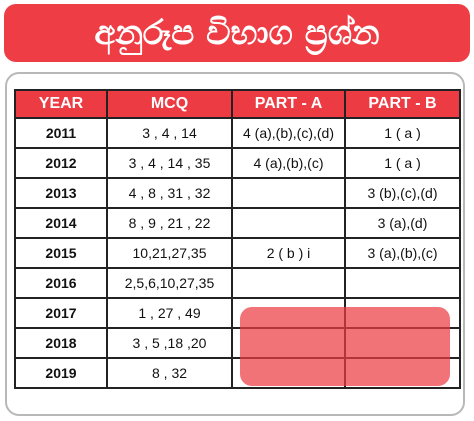 The height and width of the screenshot is (421, 474). I want to click on year-cell: 2015, so click(61, 253).